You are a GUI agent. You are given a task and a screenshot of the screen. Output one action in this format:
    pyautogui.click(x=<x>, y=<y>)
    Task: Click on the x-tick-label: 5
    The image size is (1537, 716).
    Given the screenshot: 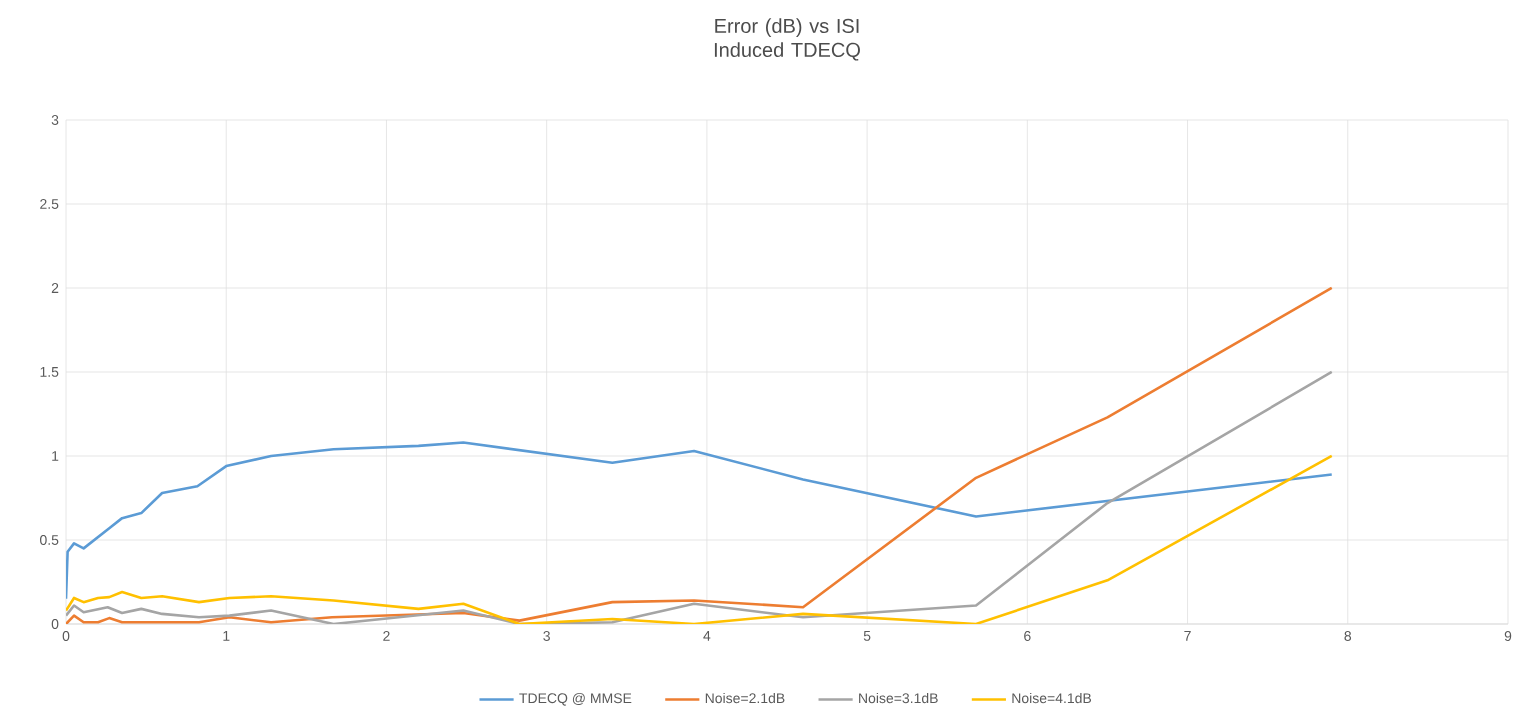 What is the action you would take?
    pyautogui.click(x=867, y=636)
    